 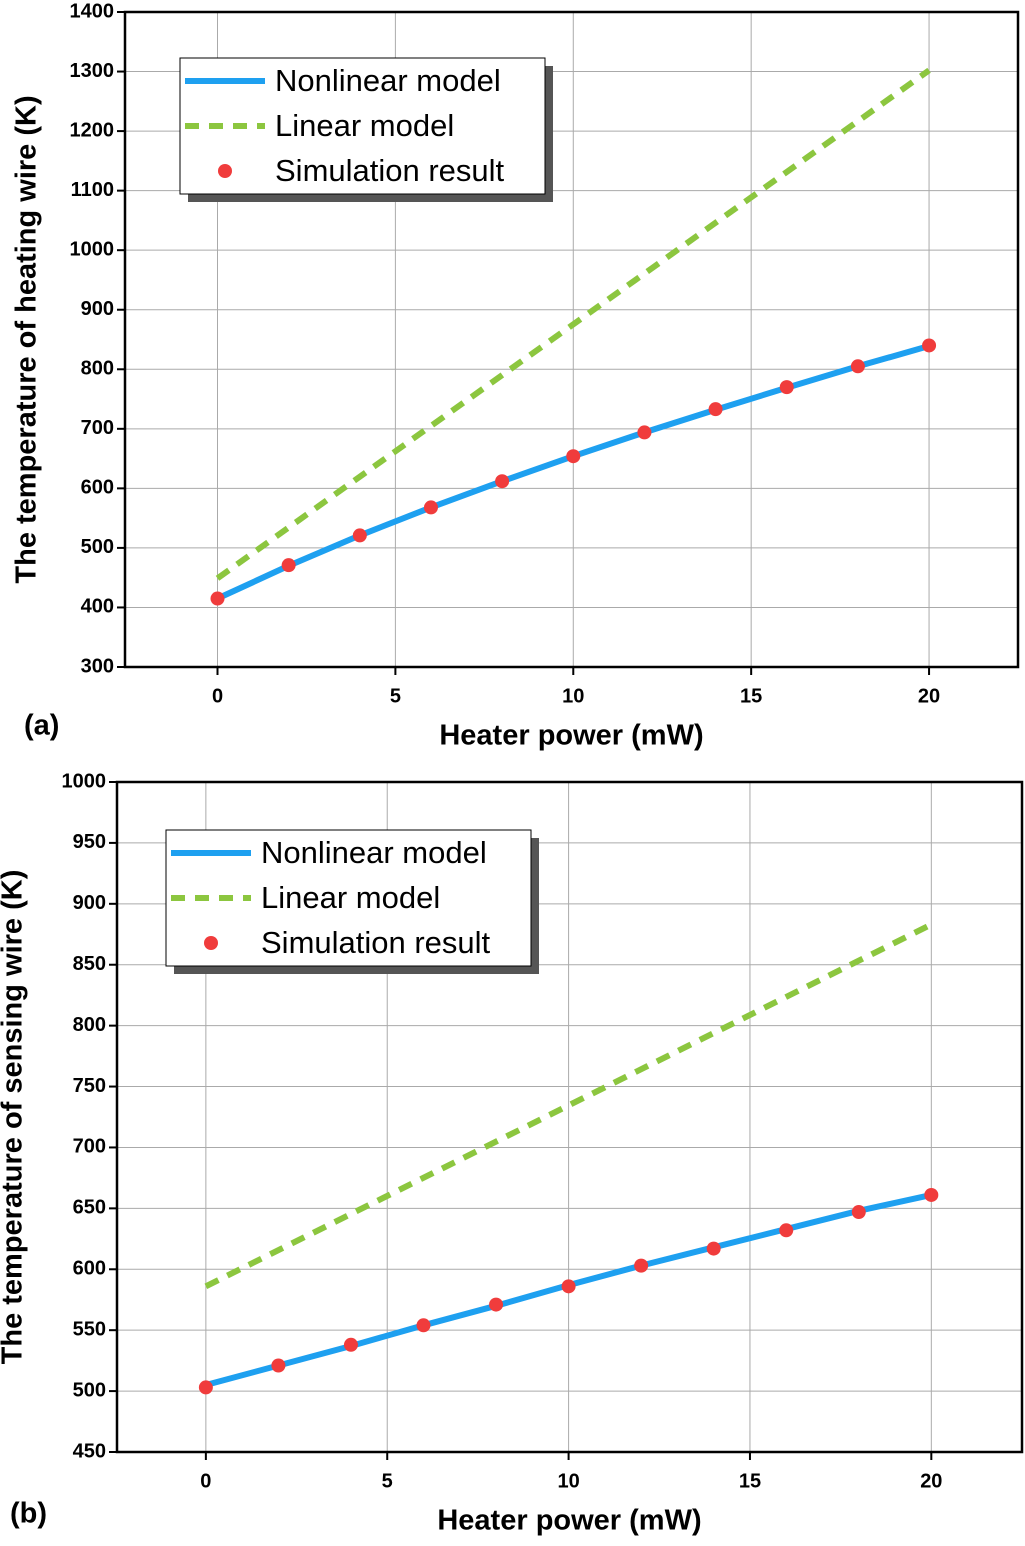 What do you see at coordinates (92, 11) in the screenshot?
I see `y-tick-label: 1400` at bounding box center [92, 11].